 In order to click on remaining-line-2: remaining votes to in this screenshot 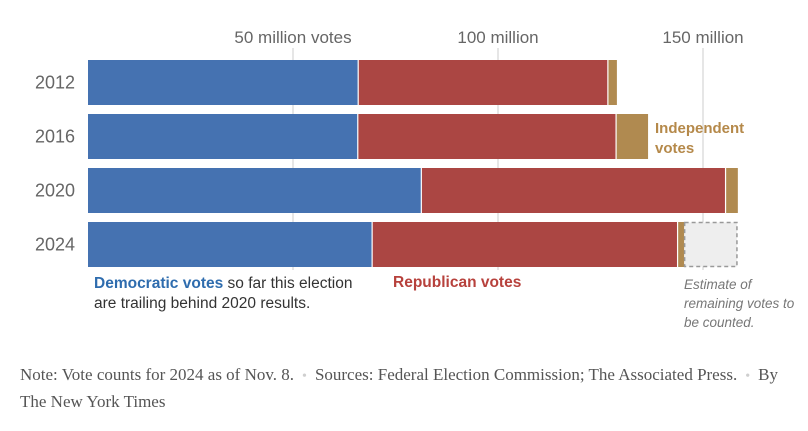, I will do `click(739, 303)`.